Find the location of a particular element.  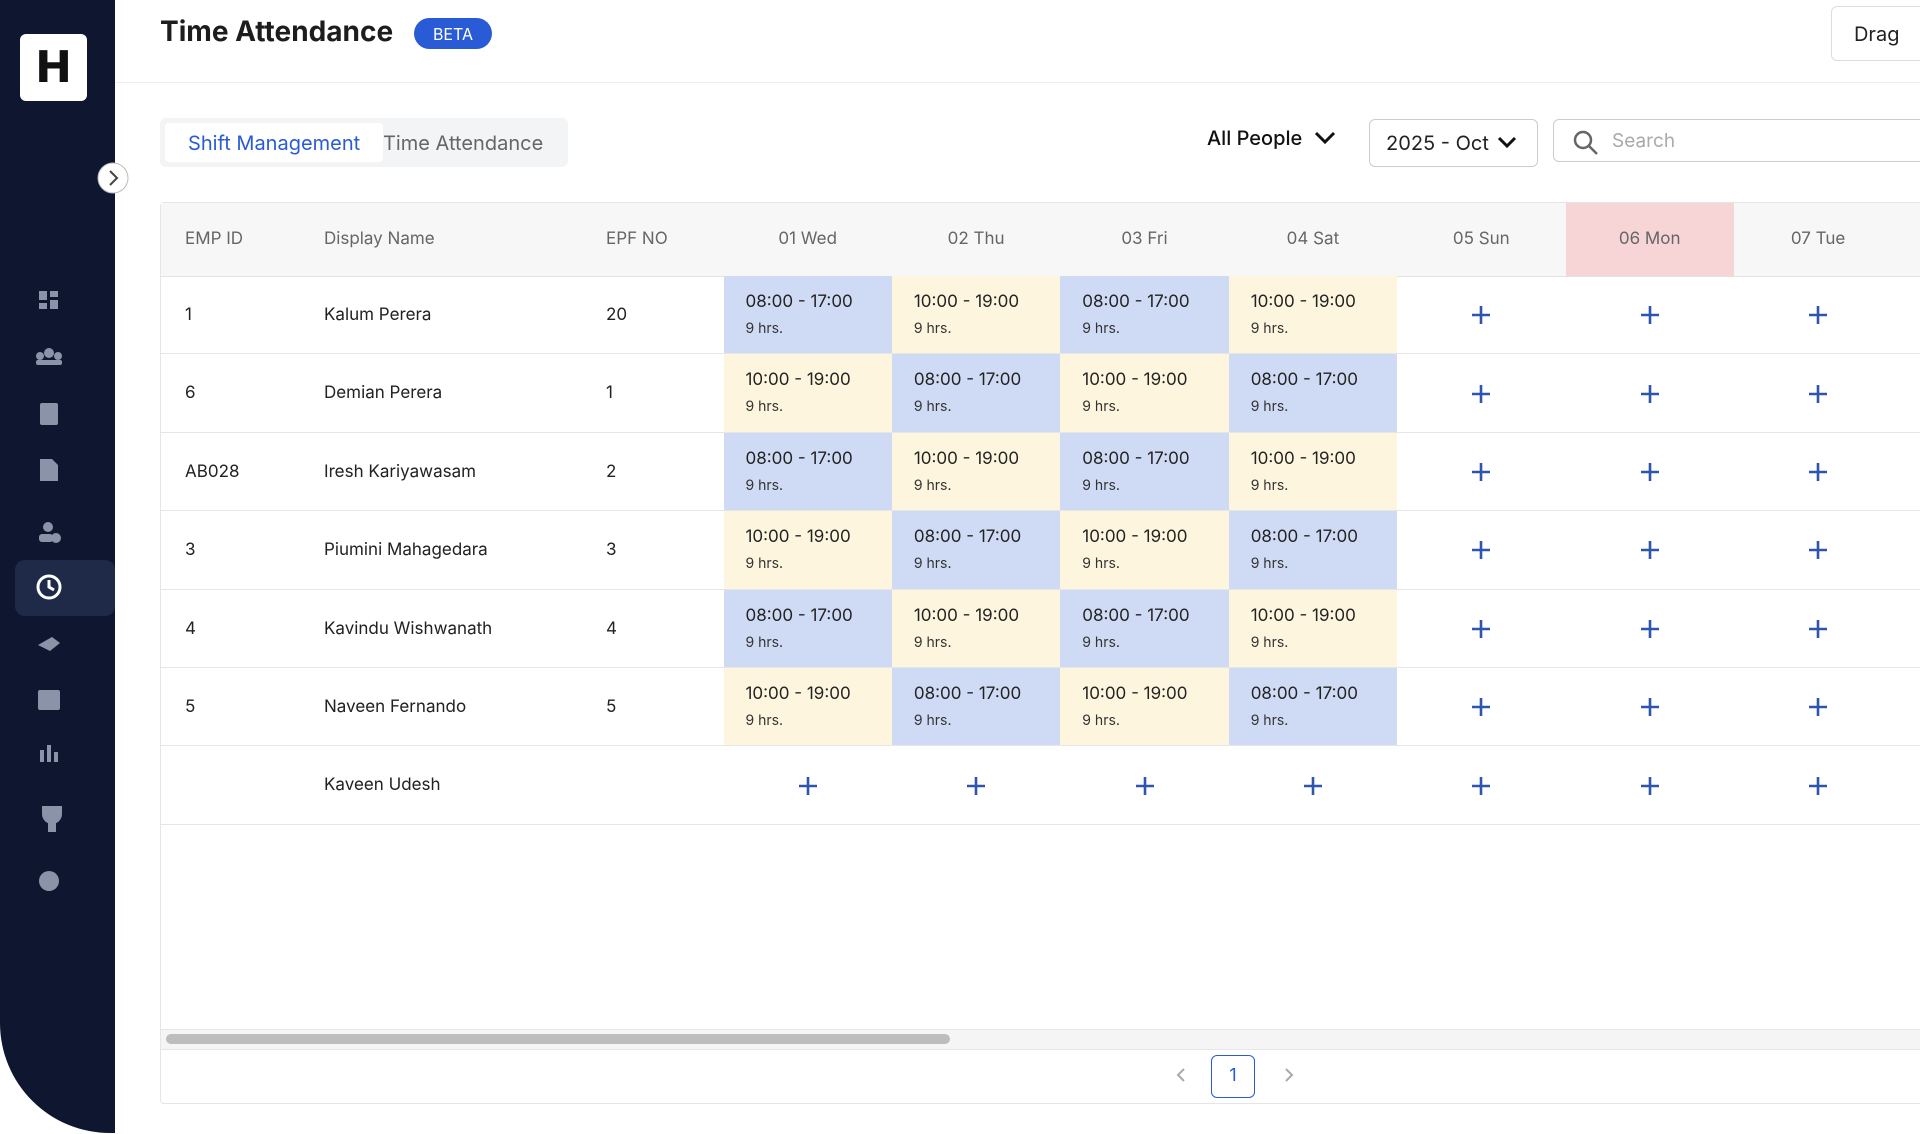

month-picker: 2025 - Oct is located at coordinates (1453, 143).